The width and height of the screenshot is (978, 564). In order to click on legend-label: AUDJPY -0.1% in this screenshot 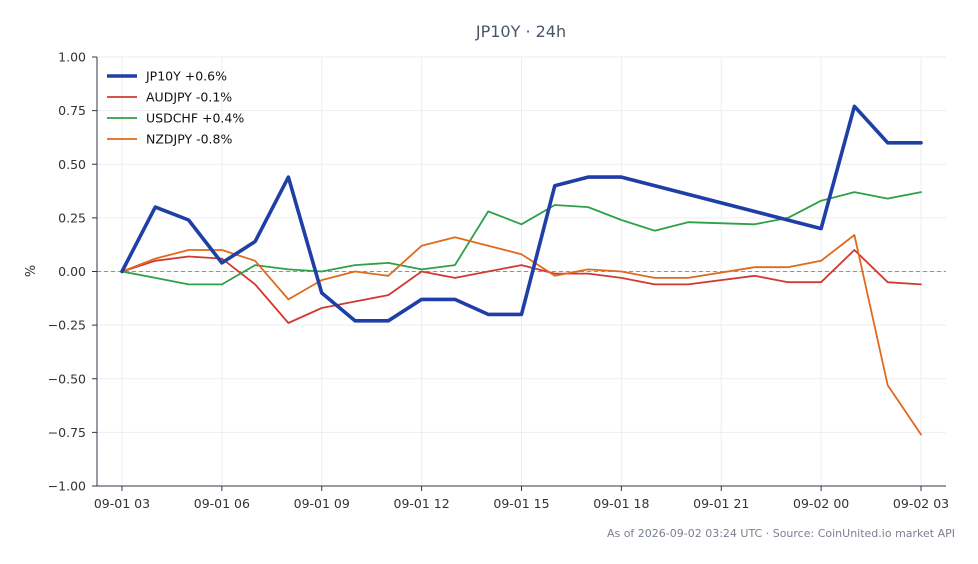, I will do `click(189, 97)`.